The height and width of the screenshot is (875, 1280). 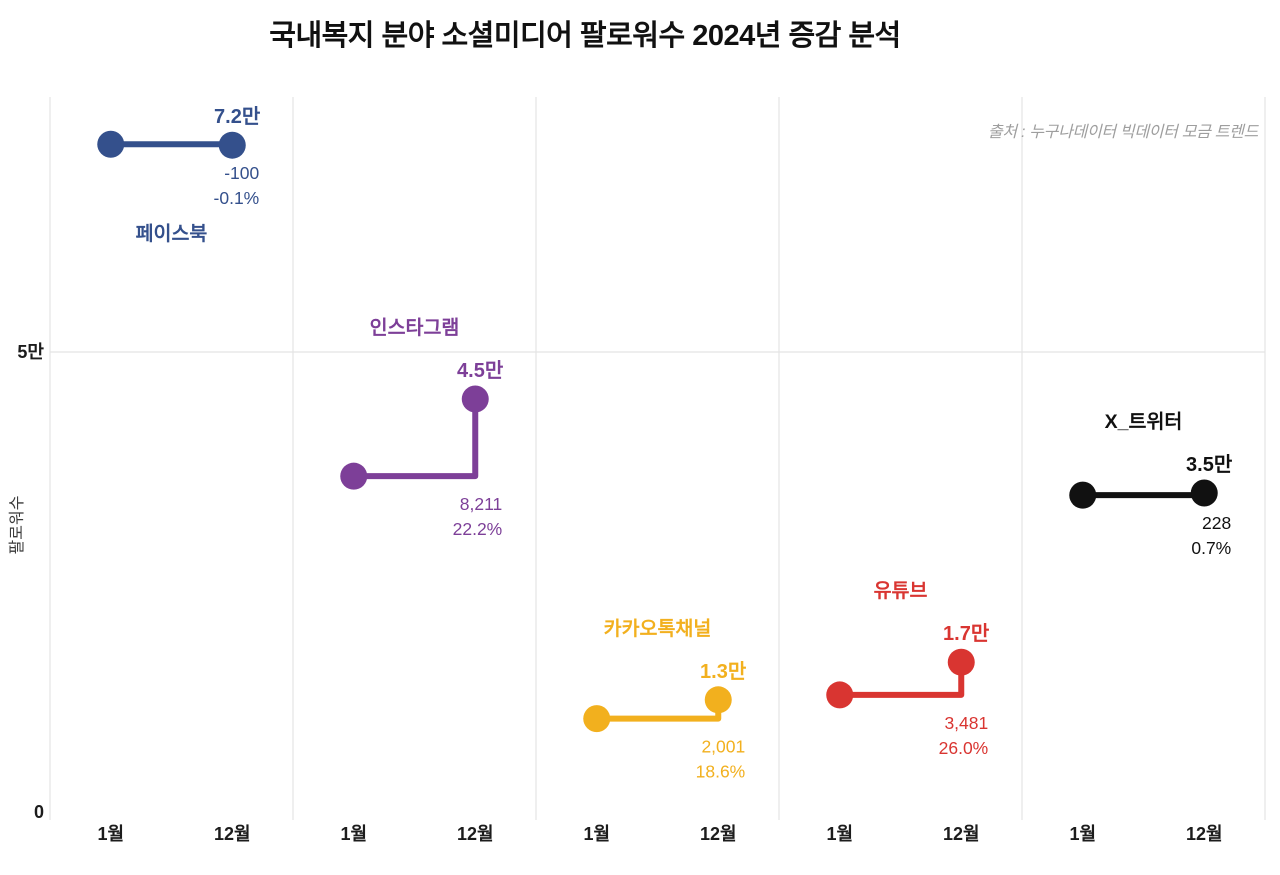 What do you see at coordinates (964, 748) in the screenshot?
I see `series-change-pct: 26.0%` at bounding box center [964, 748].